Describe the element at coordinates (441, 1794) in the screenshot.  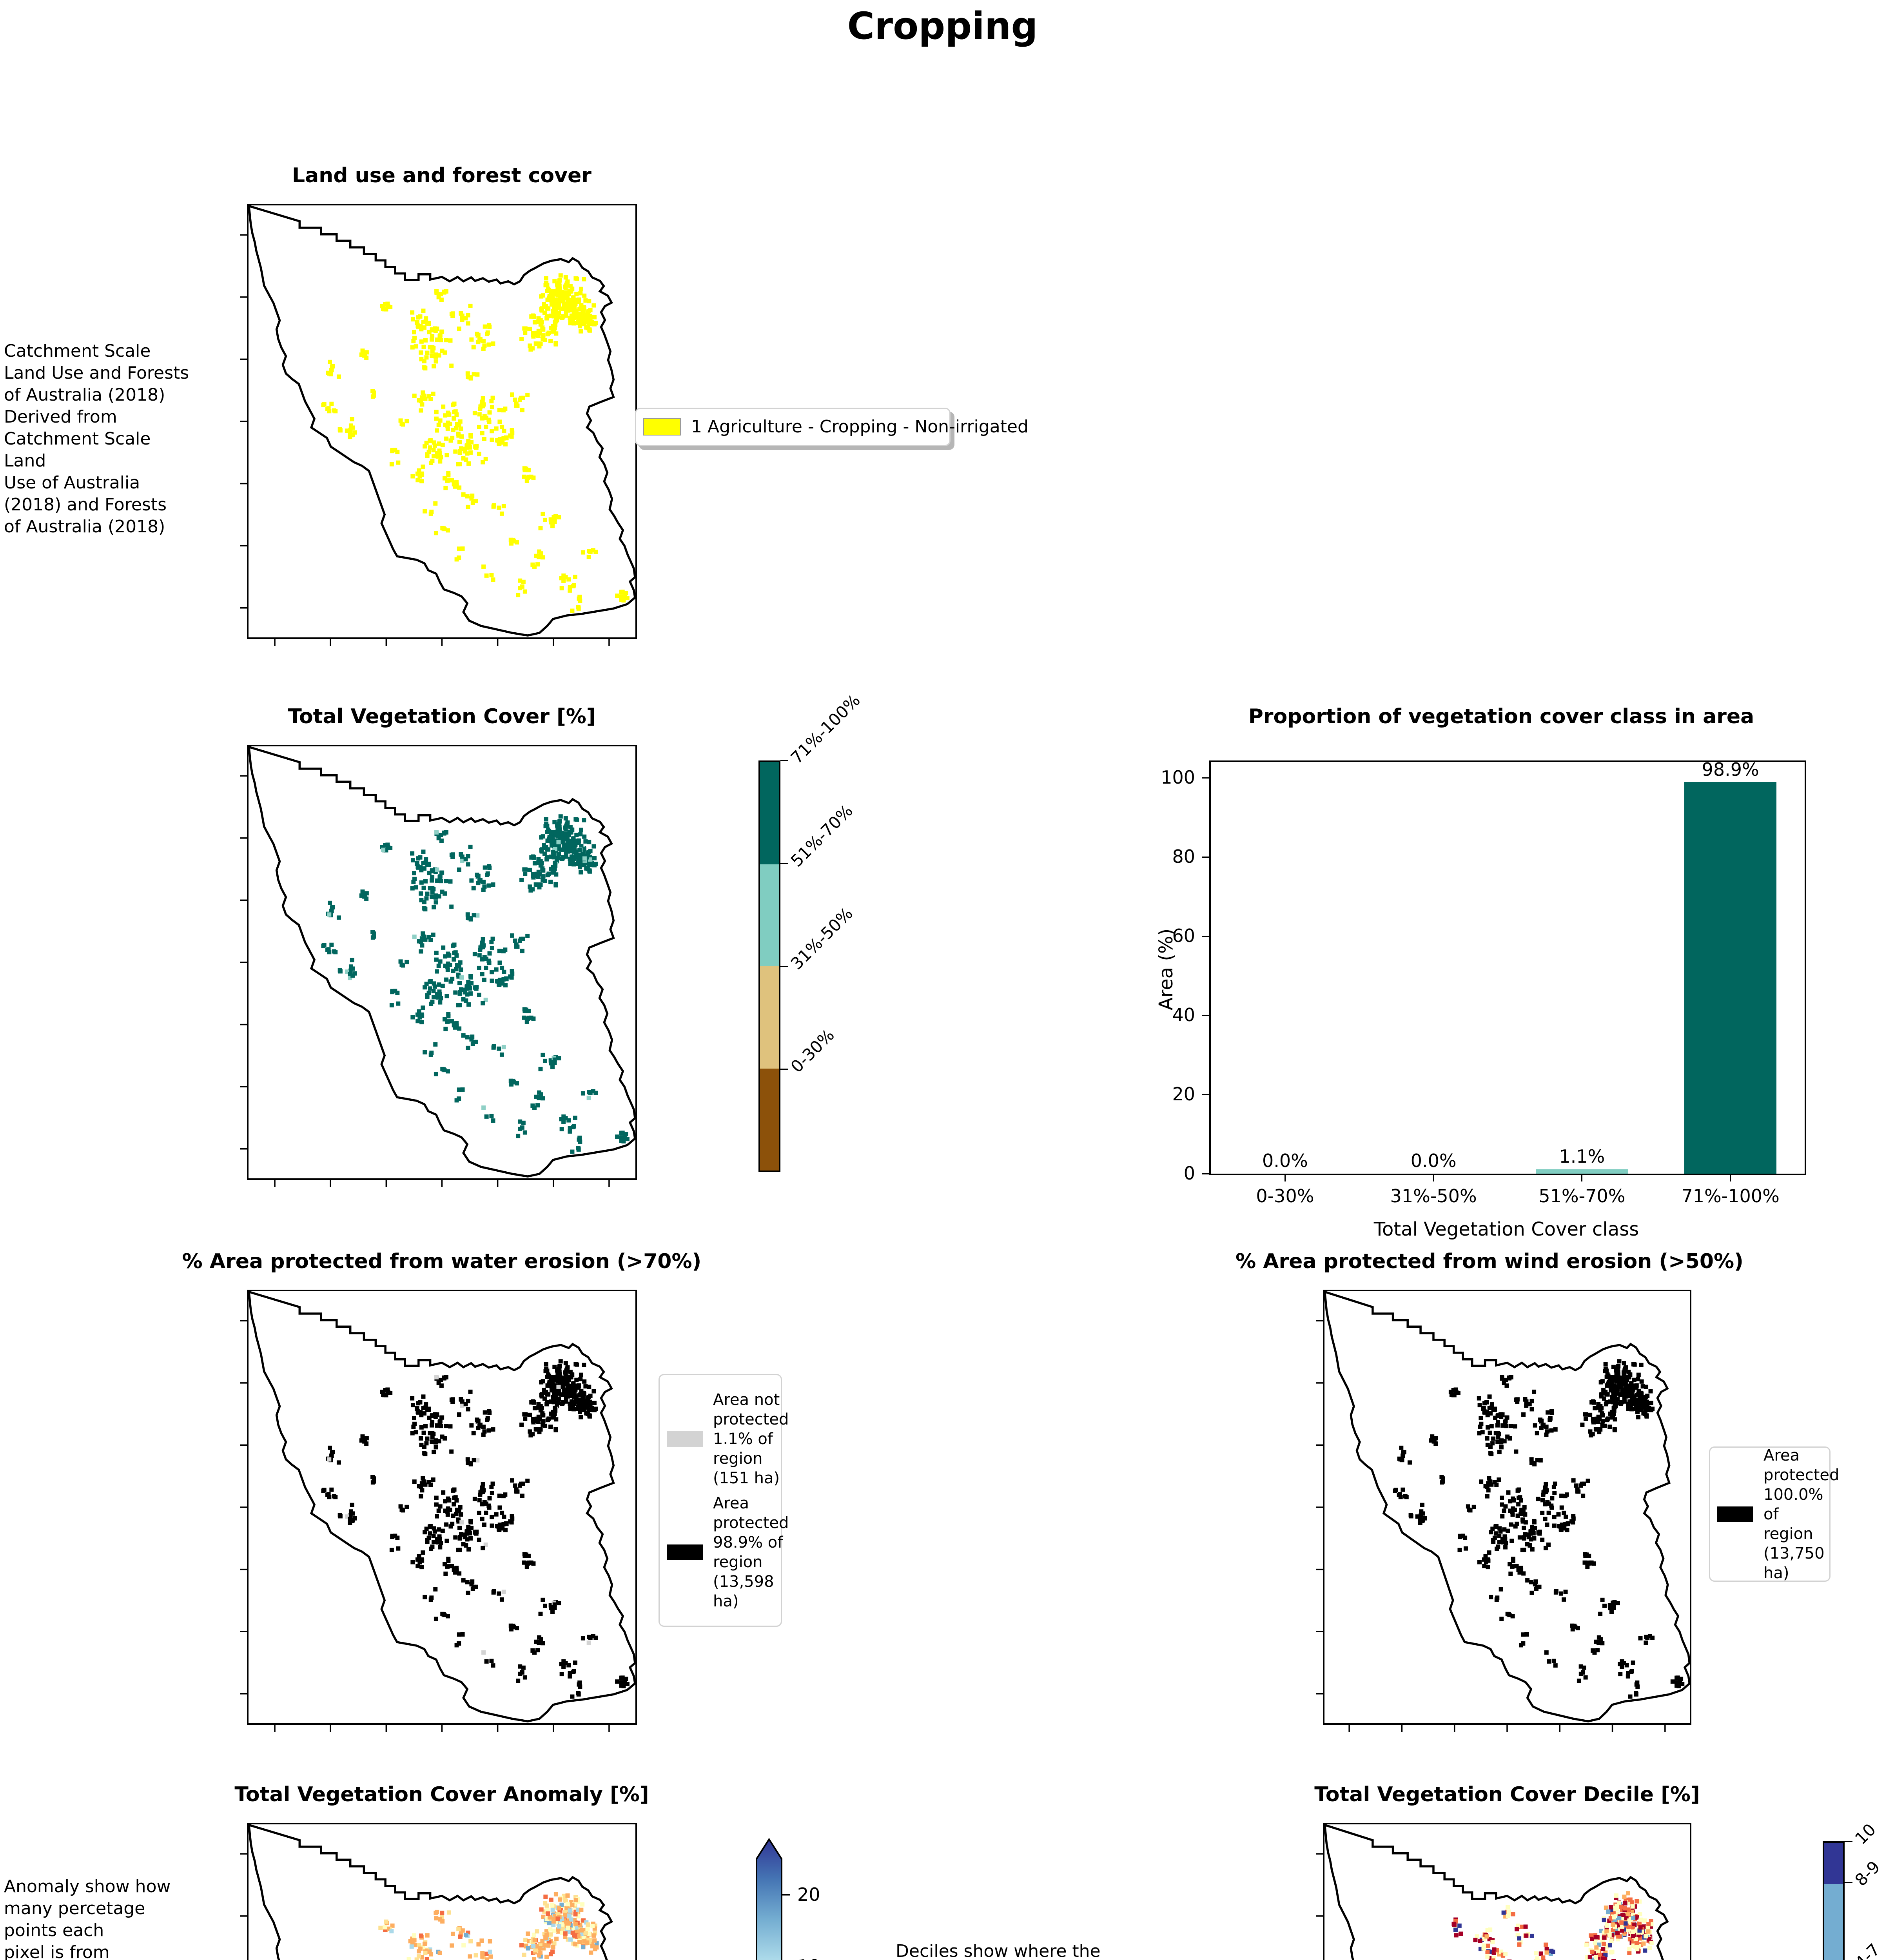
I see `anomaly-title: Total Vegetation Cover Anomaly [%]` at that location.